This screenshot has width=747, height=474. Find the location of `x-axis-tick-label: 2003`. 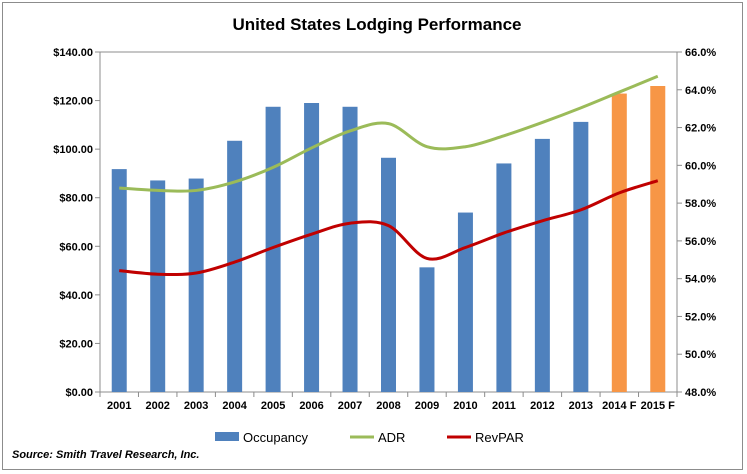

x-axis-tick-label: 2003 is located at coordinates (196, 406).